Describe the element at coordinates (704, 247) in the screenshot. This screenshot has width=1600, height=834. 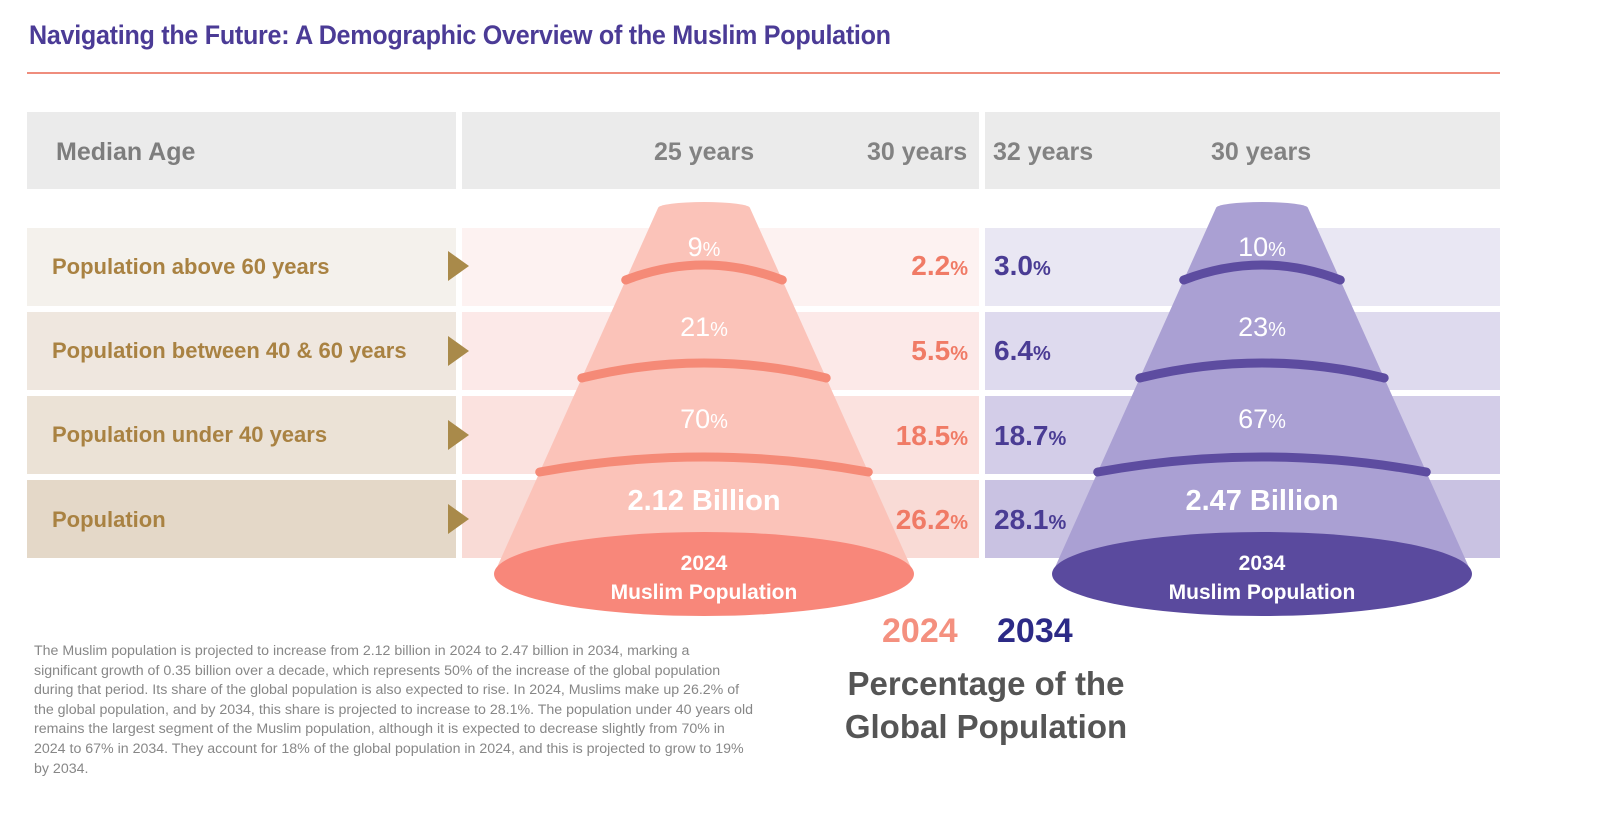
I see `cone-segment-value: 9%` at that location.